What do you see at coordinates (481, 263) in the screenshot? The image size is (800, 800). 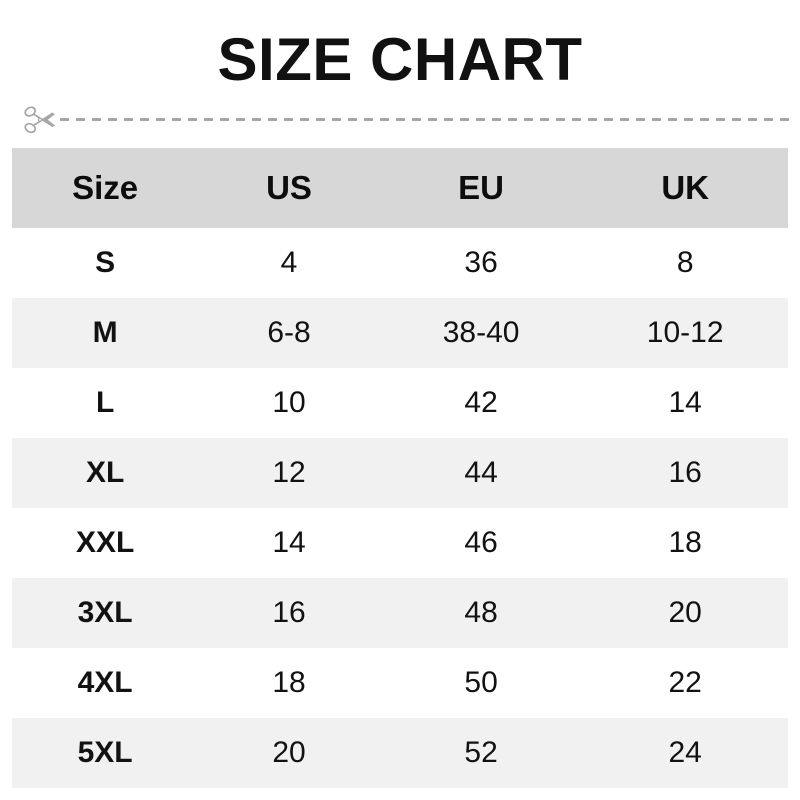 I see `cell-eu: 36` at bounding box center [481, 263].